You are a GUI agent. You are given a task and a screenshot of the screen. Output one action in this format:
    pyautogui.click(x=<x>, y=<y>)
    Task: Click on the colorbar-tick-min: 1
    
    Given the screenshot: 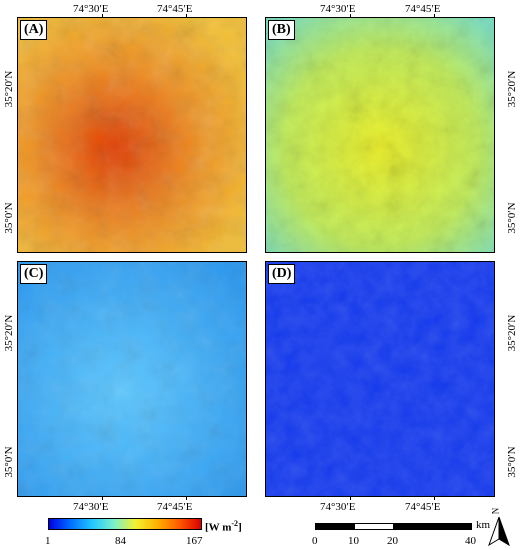 What is the action you would take?
    pyautogui.click(x=48, y=541)
    